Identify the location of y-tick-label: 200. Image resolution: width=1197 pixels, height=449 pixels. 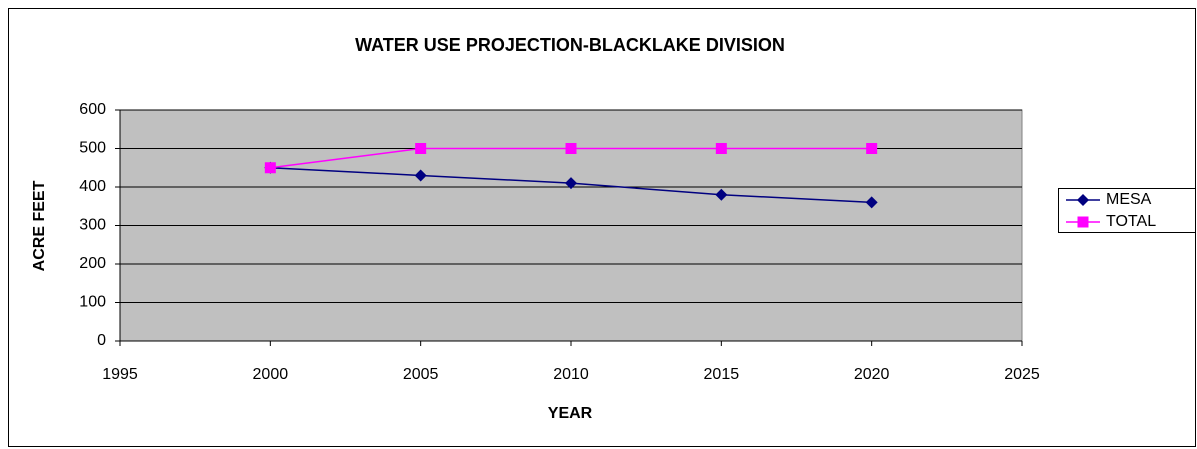
(92, 263).